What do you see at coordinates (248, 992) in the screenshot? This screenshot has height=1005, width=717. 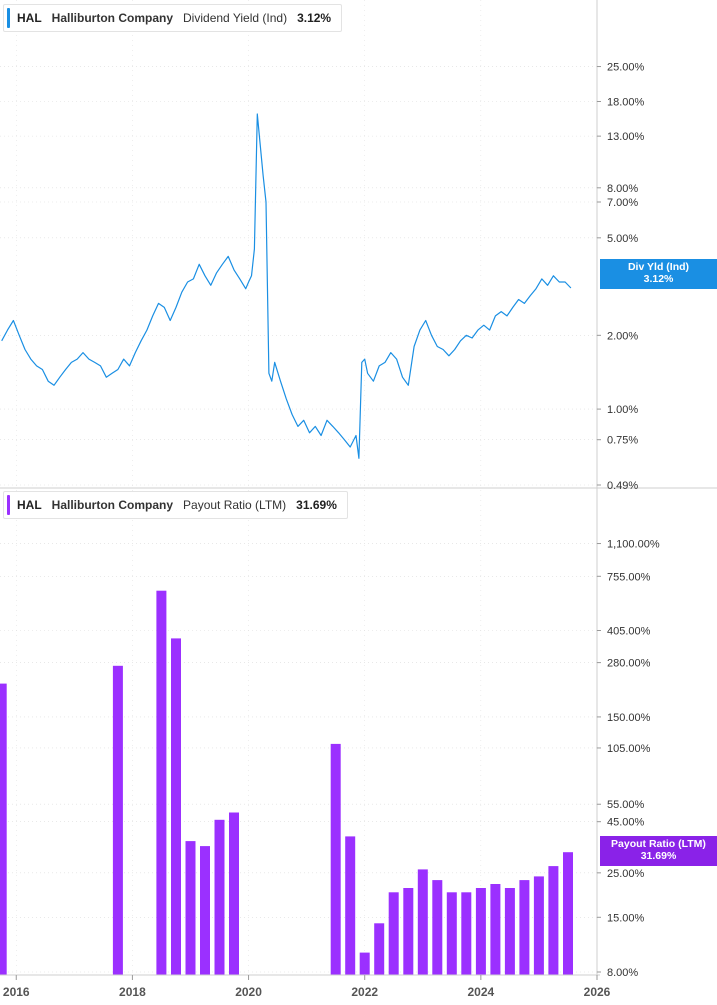 I see `x-tick-label: 2020` at bounding box center [248, 992].